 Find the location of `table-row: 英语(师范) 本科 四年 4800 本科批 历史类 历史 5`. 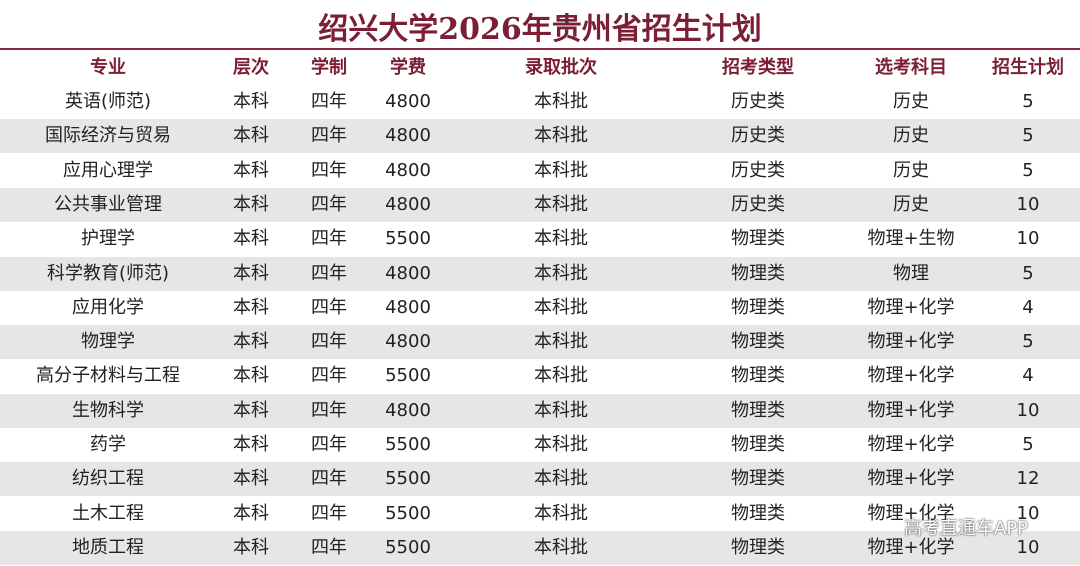

table-row: 英语(师范) 本科 四年 4800 本科批 历史类 历史 5 is located at coordinates (540, 102).